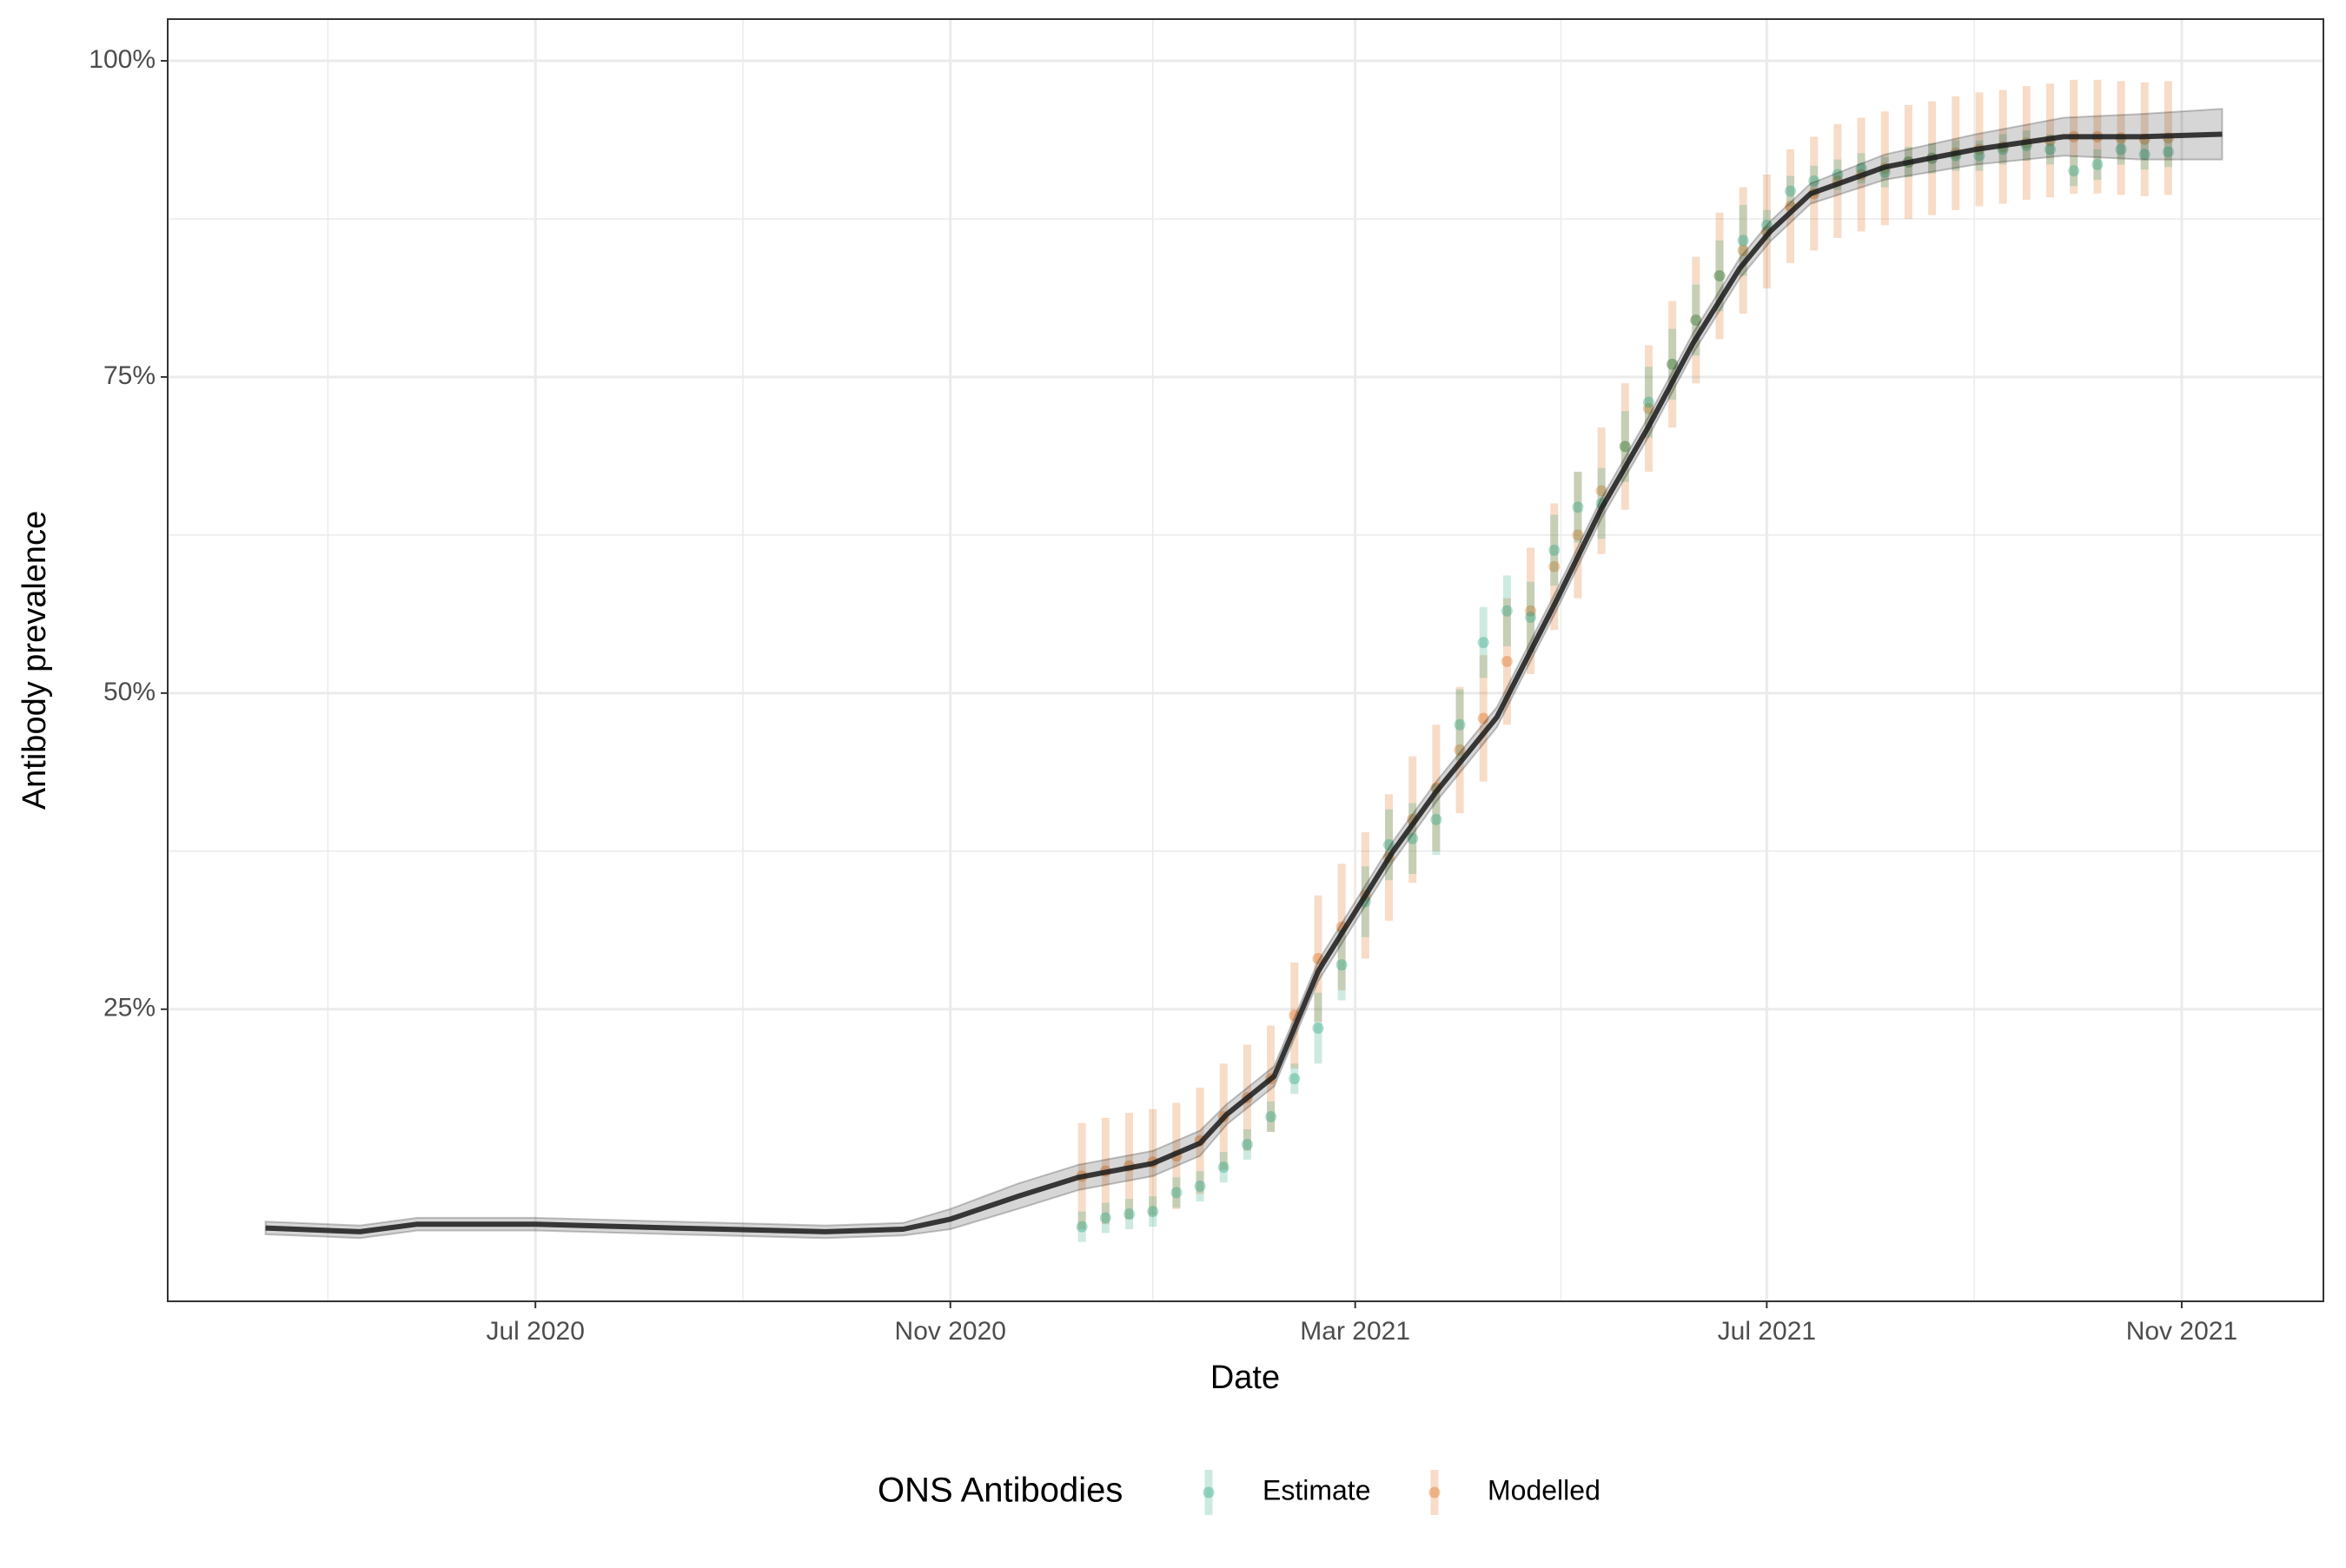 This screenshot has width=2346, height=1568. Describe the element at coordinates (129, 1008) in the screenshot. I see `y-tick-label: 25%` at that location.